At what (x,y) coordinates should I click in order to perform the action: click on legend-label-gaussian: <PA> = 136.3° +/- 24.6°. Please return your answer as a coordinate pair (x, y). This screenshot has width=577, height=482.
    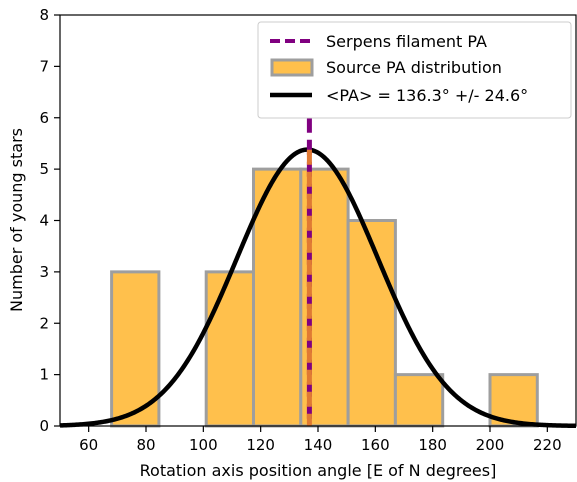
    Looking at the image, I should click on (427, 95).